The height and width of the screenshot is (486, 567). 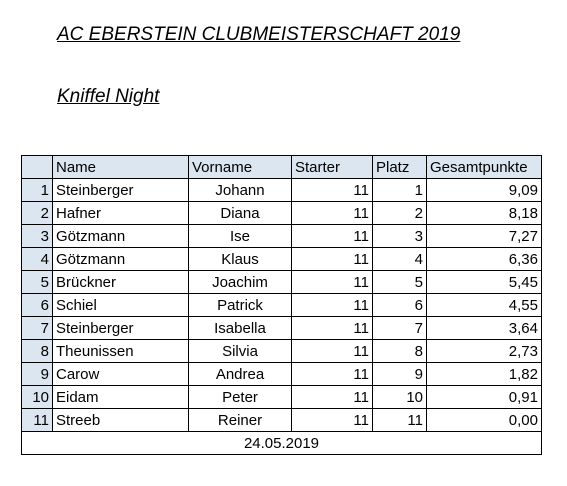 I want to click on cell: 8,18, so click(x=484, y=213).